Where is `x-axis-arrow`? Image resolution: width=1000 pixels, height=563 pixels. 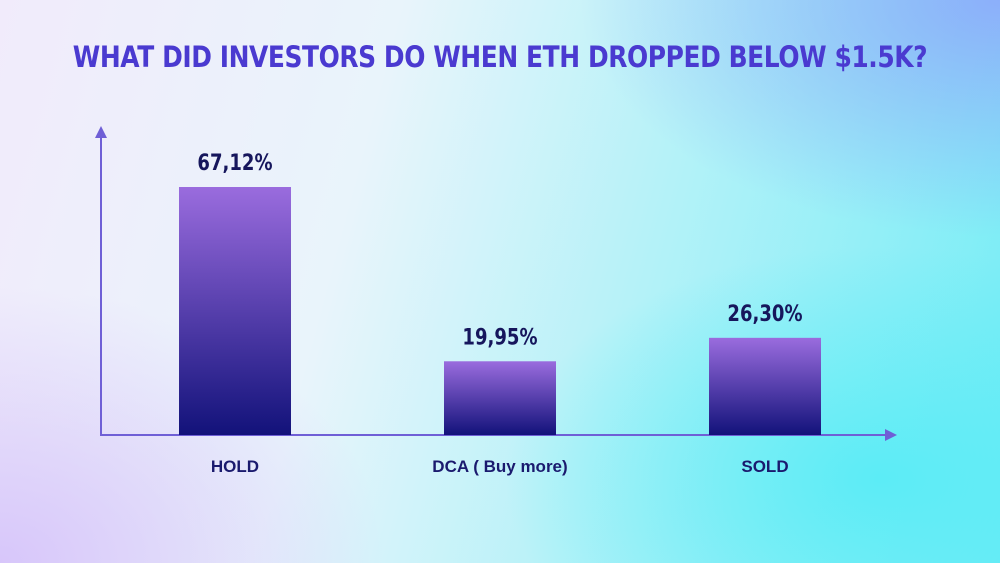
x-axis-arrow is located at coordinates (891, 435).